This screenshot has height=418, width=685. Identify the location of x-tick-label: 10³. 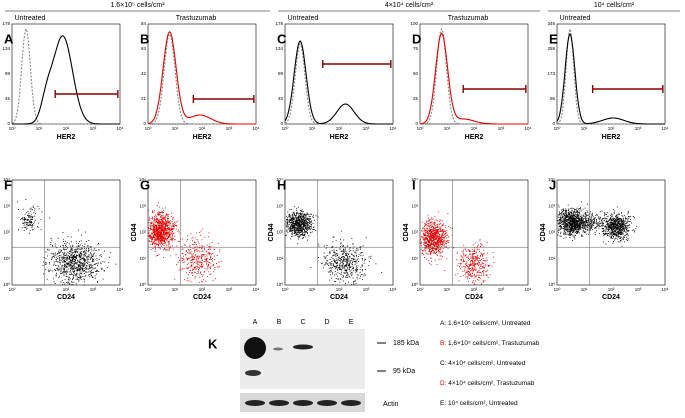
(93, 128).